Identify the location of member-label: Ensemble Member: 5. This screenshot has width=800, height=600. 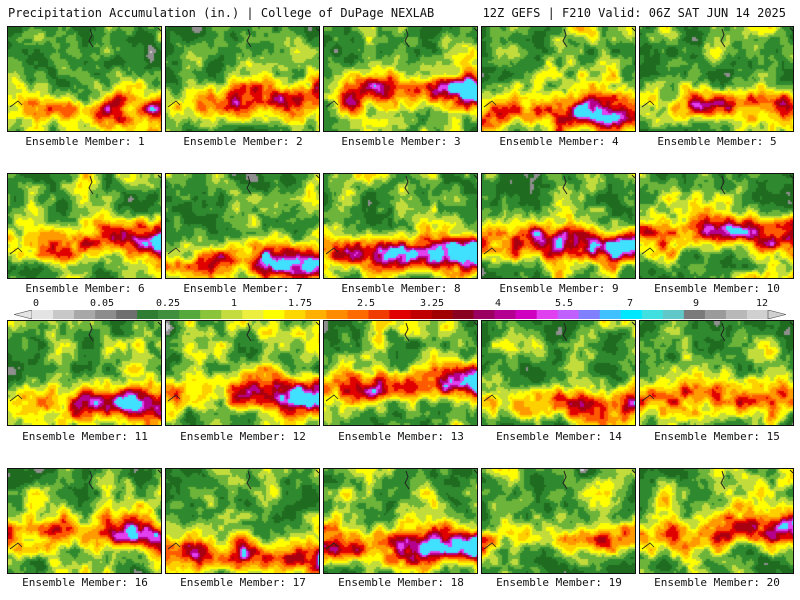
(717, 141).